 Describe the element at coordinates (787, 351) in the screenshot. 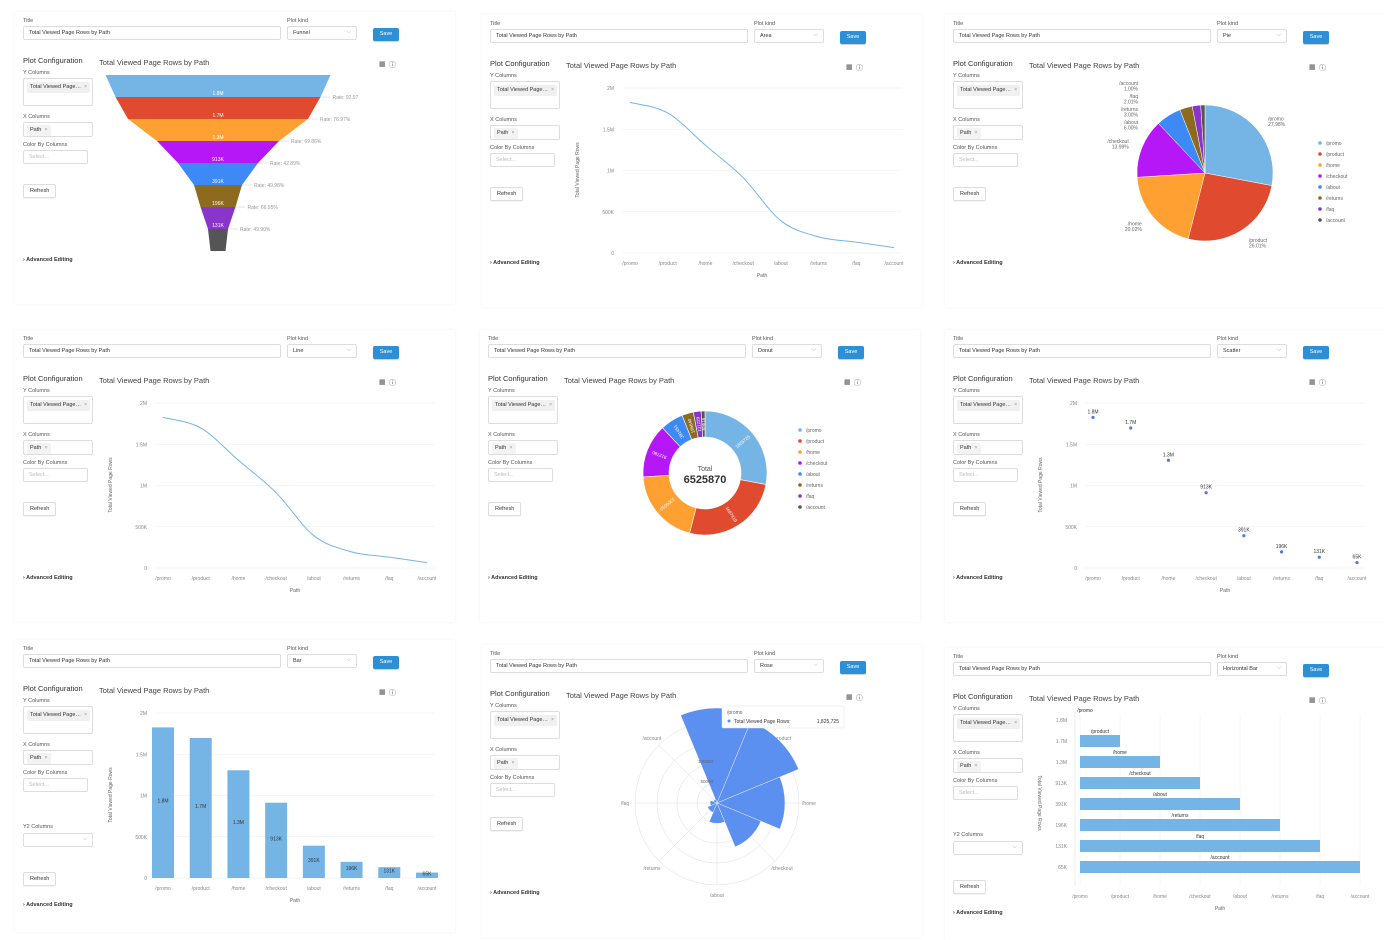

I see `plot-kind-select: Donut ⌵` at that location.